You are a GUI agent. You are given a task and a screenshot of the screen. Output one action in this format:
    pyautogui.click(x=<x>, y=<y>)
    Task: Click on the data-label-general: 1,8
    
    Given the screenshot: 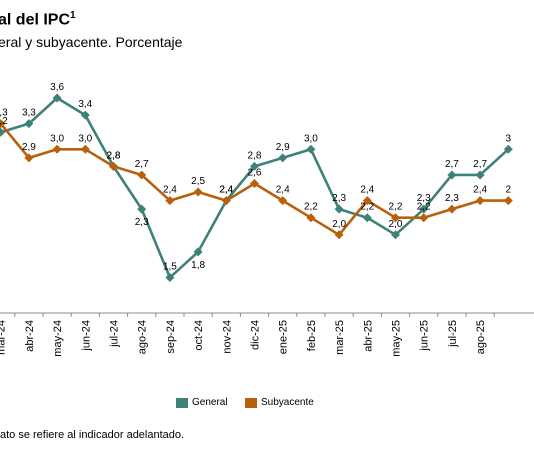 What is the action you would take?
    pyautogui.click(x=198, y=265)
    